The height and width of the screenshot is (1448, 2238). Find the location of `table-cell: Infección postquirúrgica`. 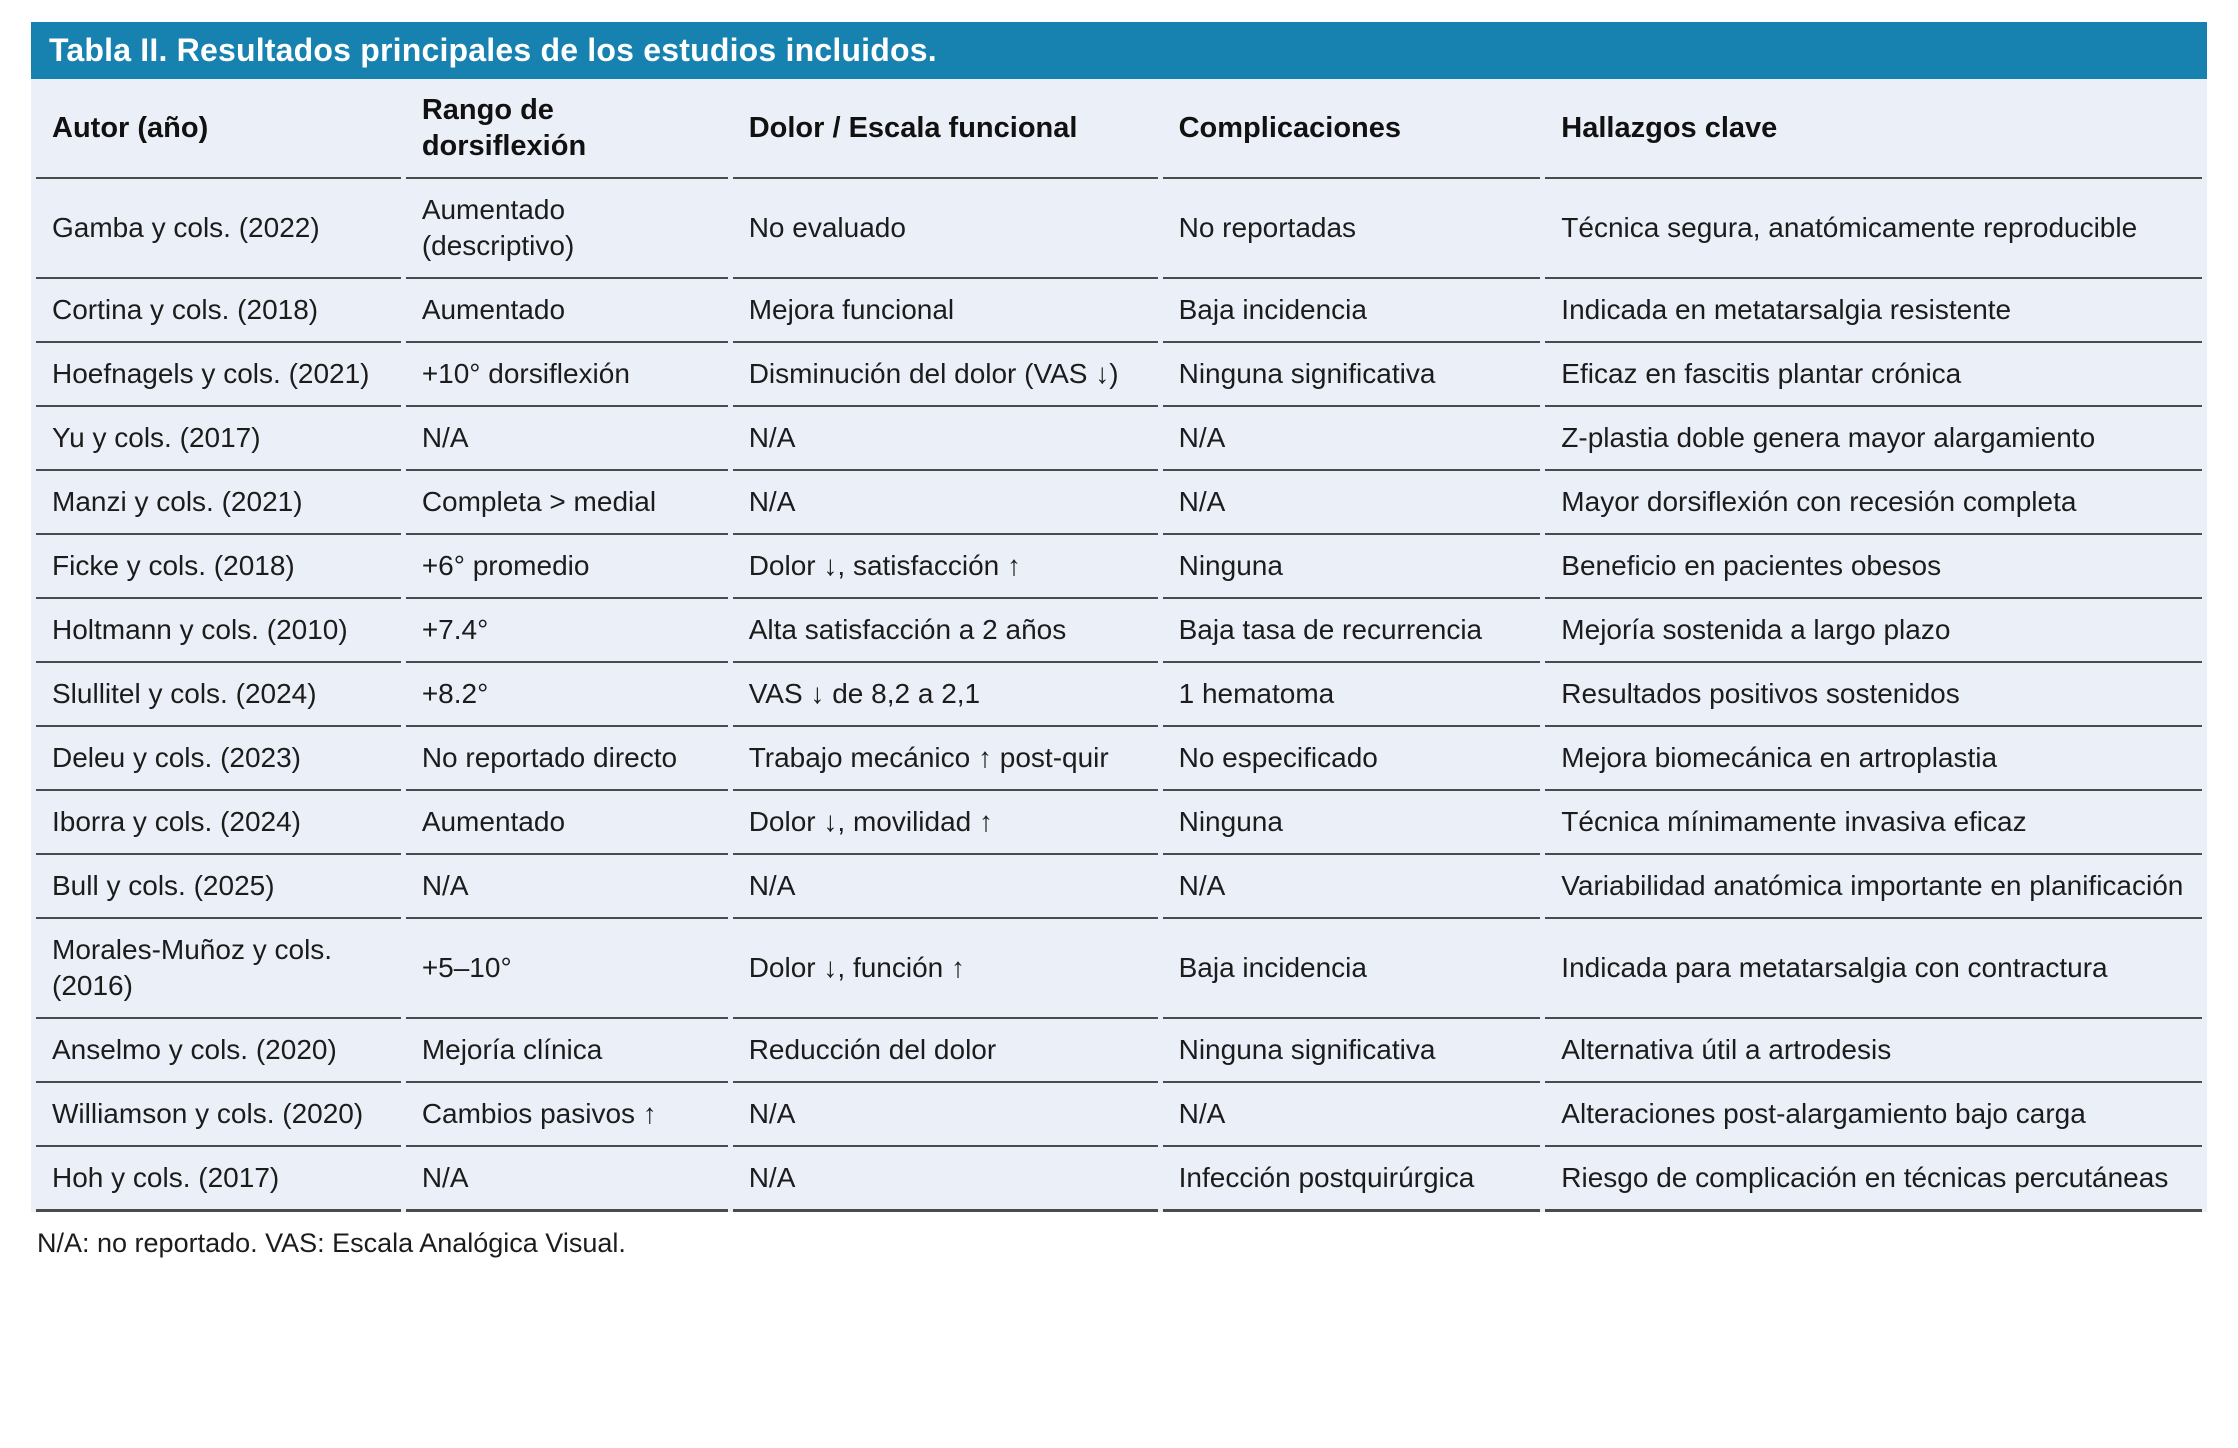

table-cell: Infección postquirúrgica is located at coordinates (1351, 1179).